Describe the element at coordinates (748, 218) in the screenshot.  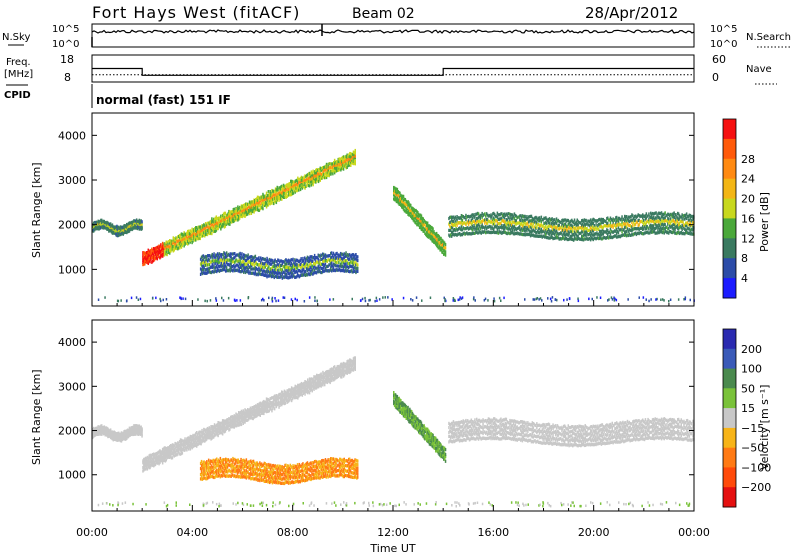
I see `colorbar-tick-label: 16` at that location.